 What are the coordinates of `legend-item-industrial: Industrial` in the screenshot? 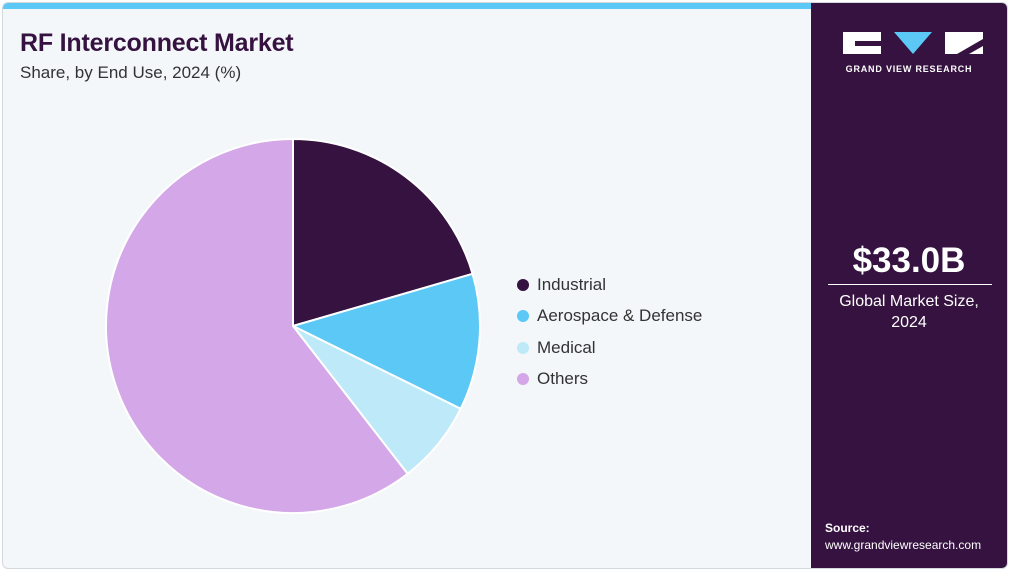 It's located at (609, 285).